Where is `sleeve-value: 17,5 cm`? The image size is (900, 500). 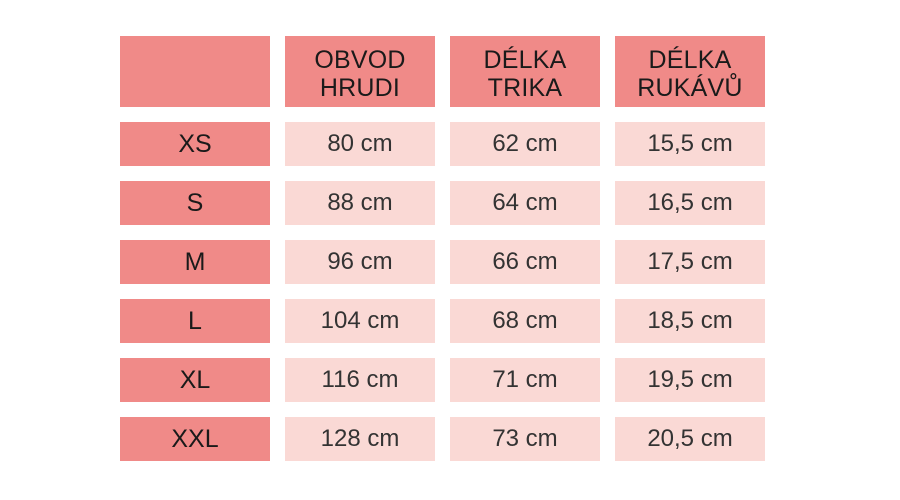 sleeve-value: 17,5 cm is located at coordinates (690, 262).